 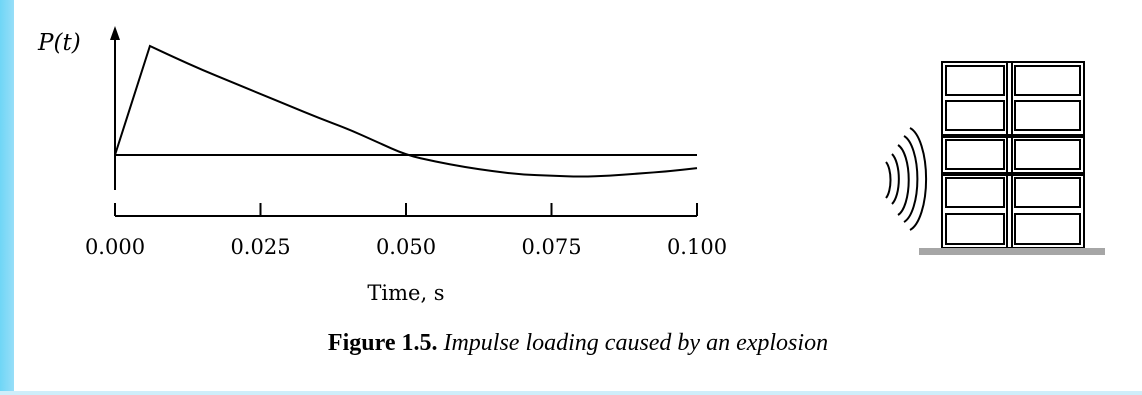 What do you see at coordinates (406, 231) in the screenshot?
I see `time-axis-ticks: 0.000 0.025 0.050 0.075 0.100` at bounding box center [406, 231].